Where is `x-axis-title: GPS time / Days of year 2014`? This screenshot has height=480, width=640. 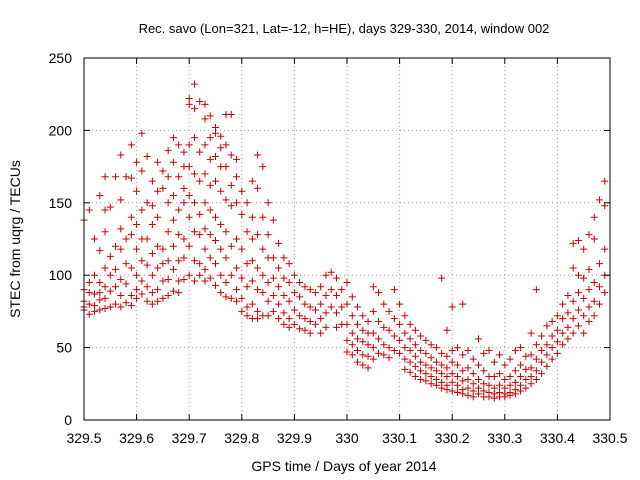
x-axis-title: GPS time / Days of year 2014 is located at coordinates (343, 466).